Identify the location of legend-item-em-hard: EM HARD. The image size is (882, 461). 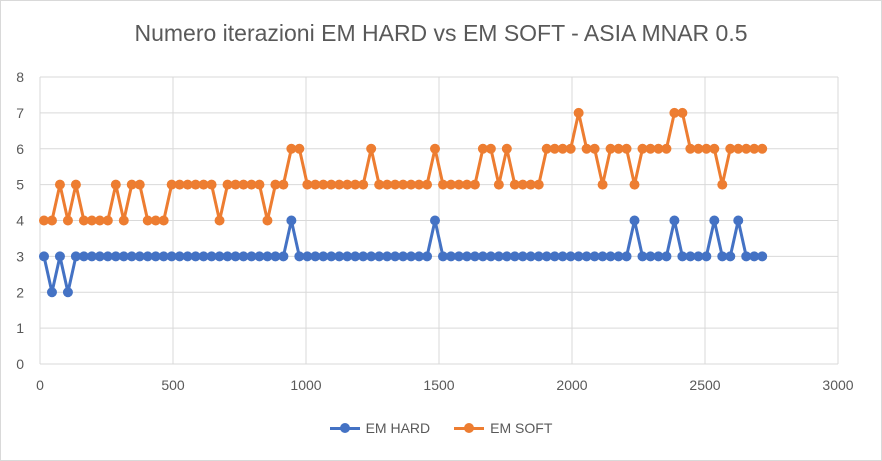
(379, 428).